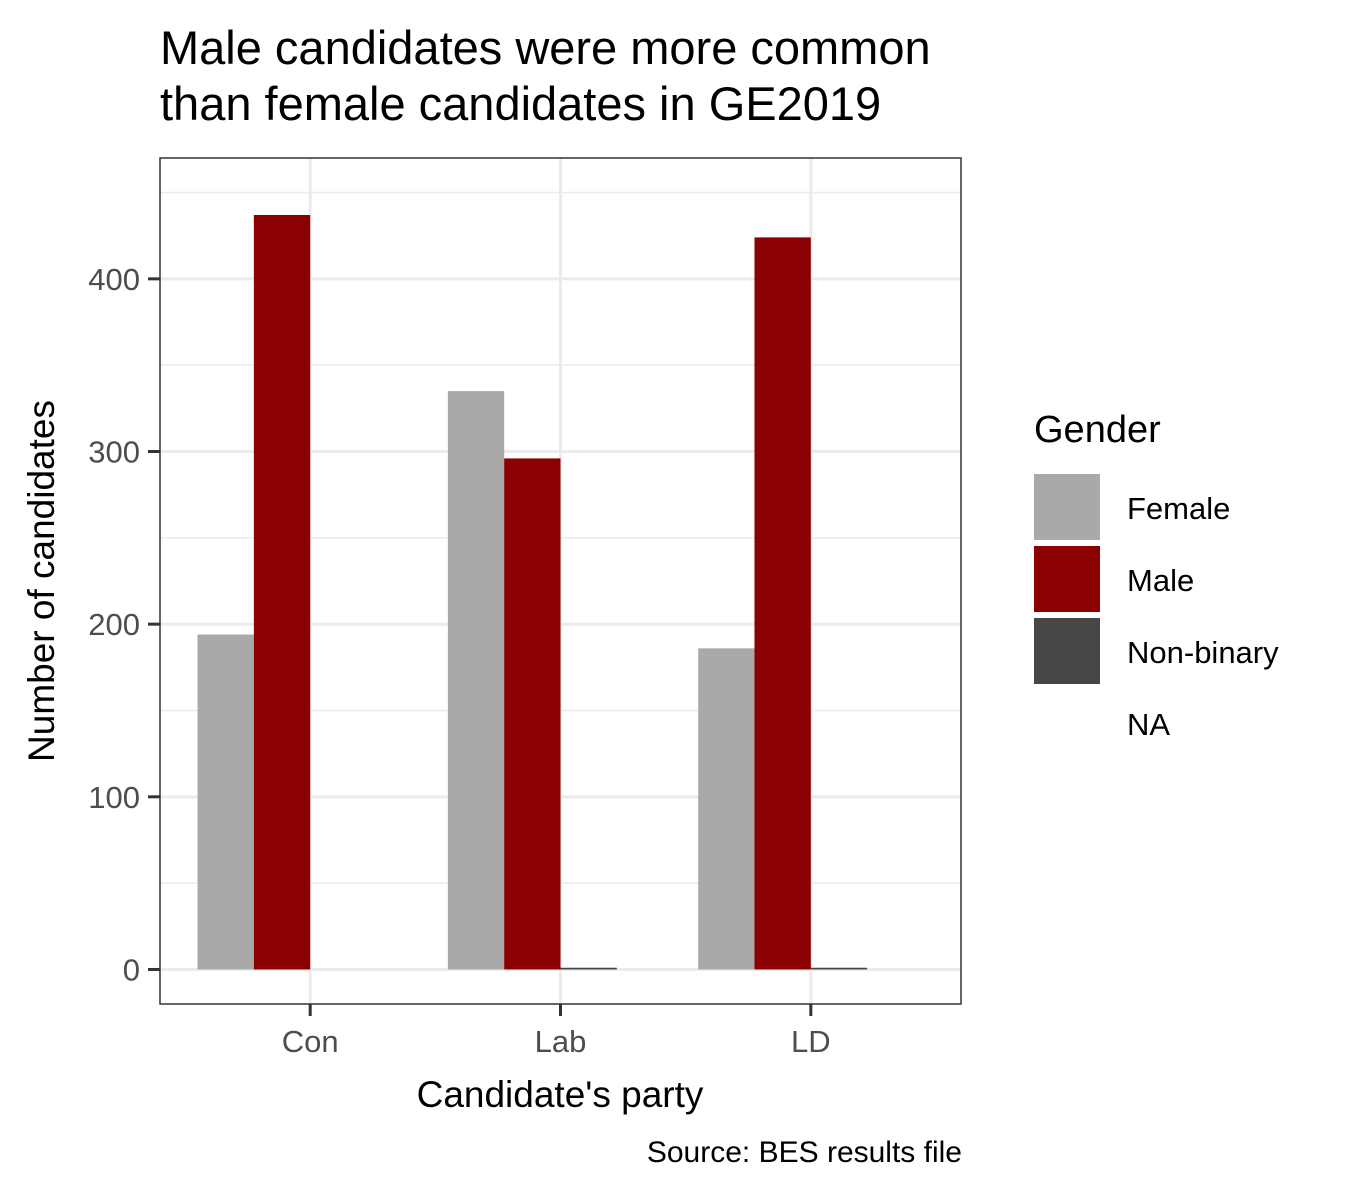 The height and width of the screenshot is (1200, 1350). I want to click on bar-non-binary-ld, so click(839, 968).